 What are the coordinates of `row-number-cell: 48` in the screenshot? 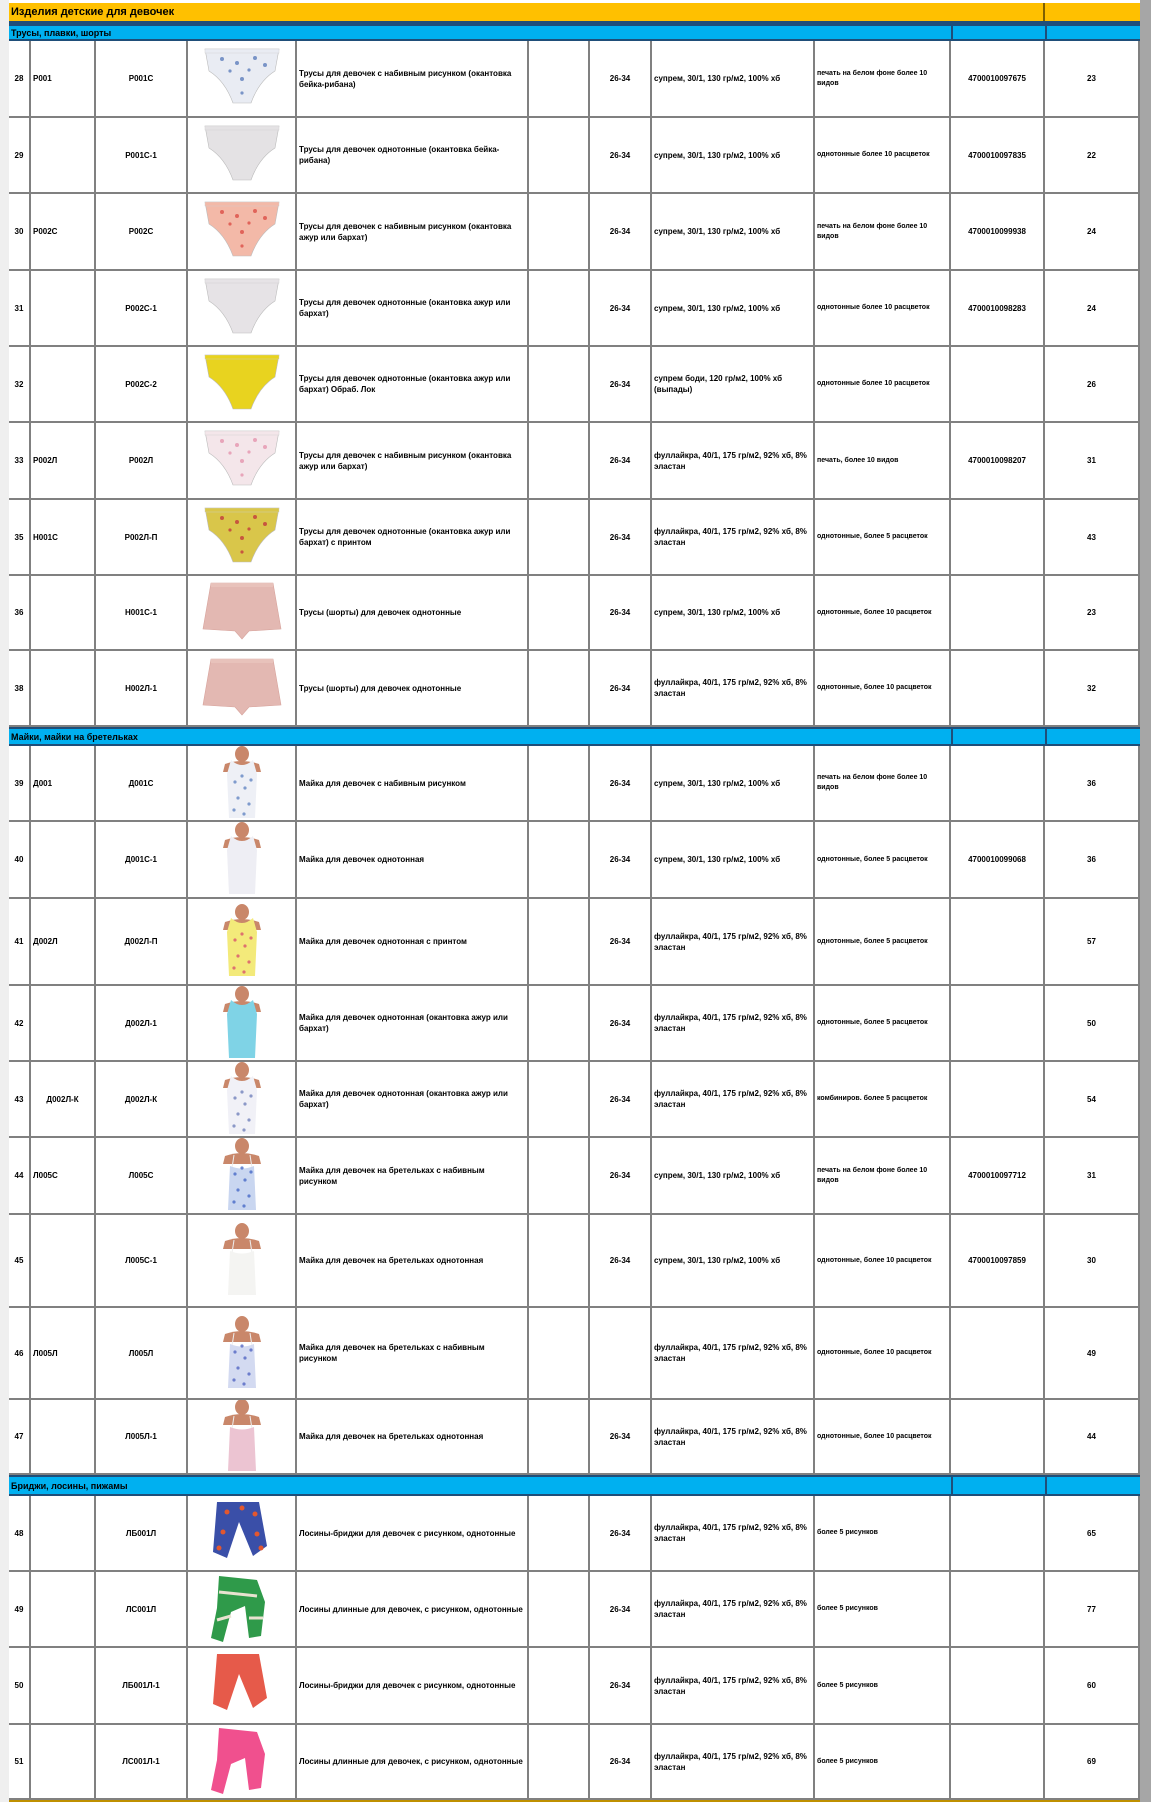 It's located at (20, 1533).